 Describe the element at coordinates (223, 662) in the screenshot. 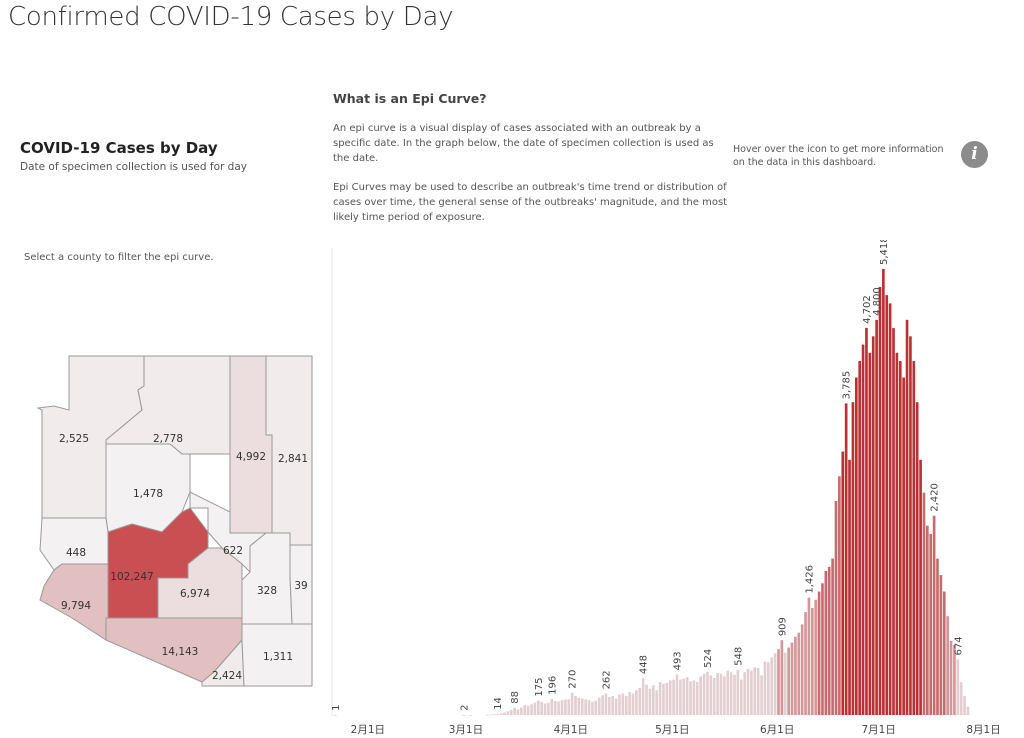

I see `county-santacruz` at that location.